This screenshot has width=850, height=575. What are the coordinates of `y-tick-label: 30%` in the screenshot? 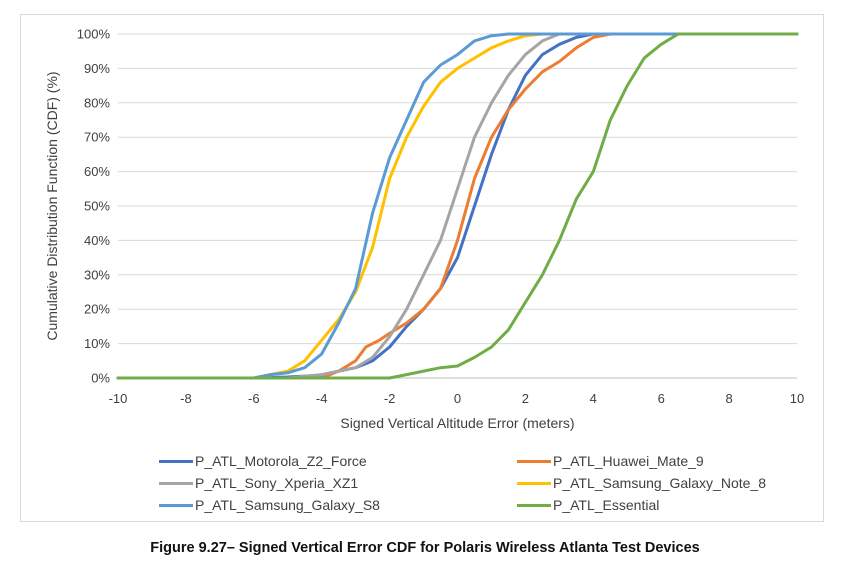 It's located at (97, 274).